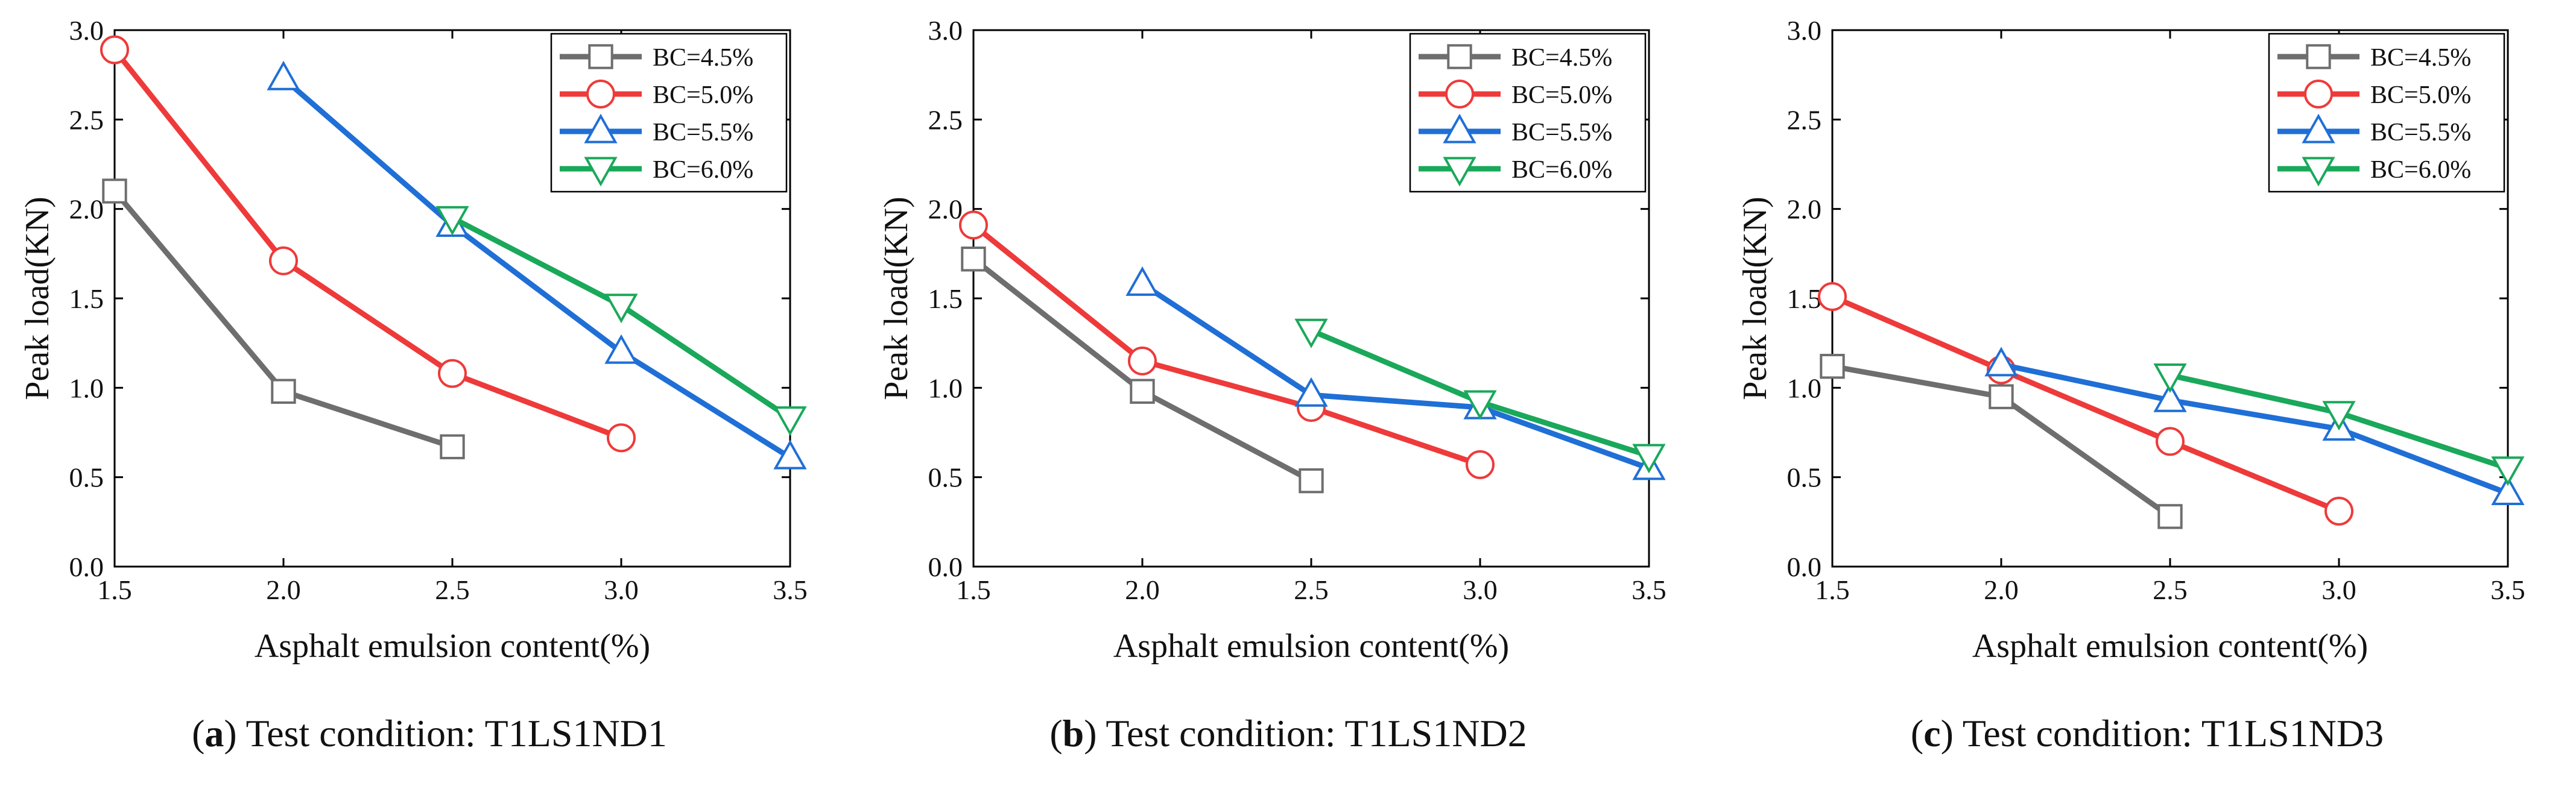 The height and width of the screenshot is (786, 2576). I want to click on y-tick-label: 3.0, so click(86, 30).